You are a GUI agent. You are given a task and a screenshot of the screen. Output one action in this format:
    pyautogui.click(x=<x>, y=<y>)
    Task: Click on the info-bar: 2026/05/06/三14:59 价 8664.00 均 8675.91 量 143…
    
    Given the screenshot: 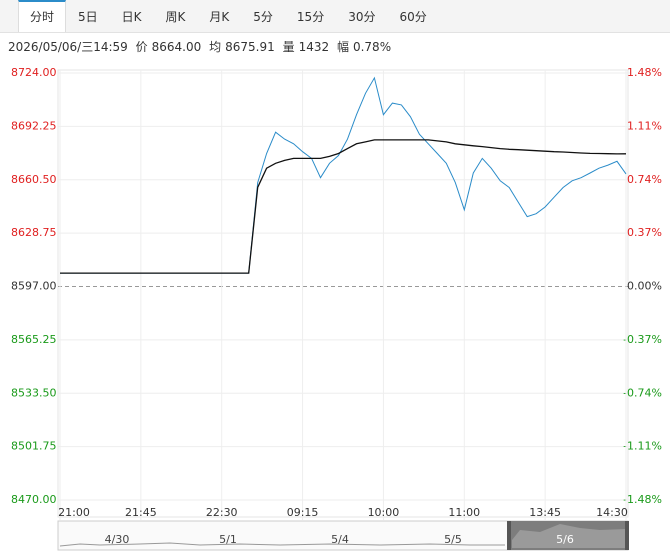 What is the action you would take?
    pyautogui.click(x=201, y=46)
    